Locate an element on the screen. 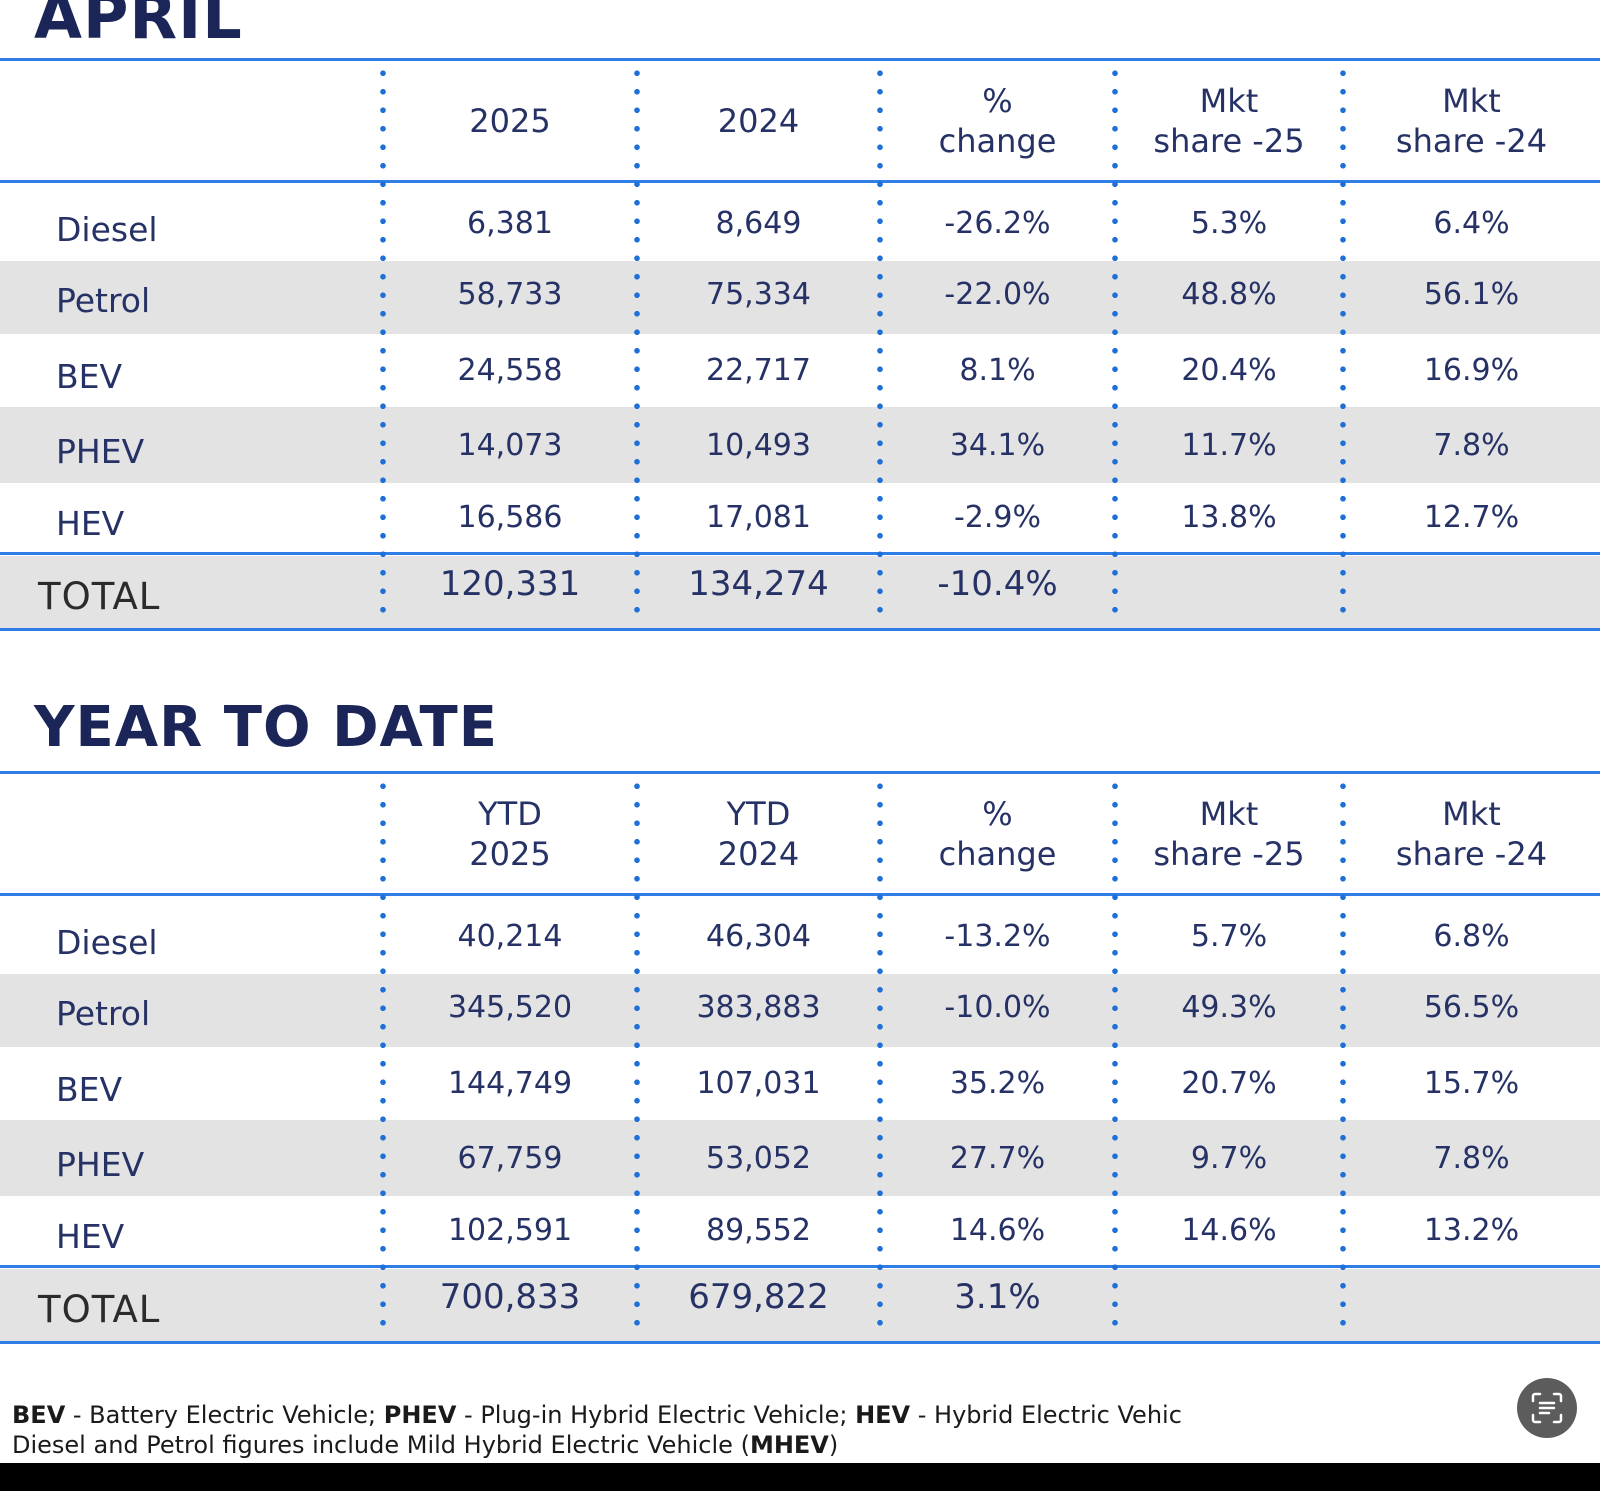 The height and width of the screenshot is (1491, 1600). table-cell: 8.1% is located at coordinates (997, 370).